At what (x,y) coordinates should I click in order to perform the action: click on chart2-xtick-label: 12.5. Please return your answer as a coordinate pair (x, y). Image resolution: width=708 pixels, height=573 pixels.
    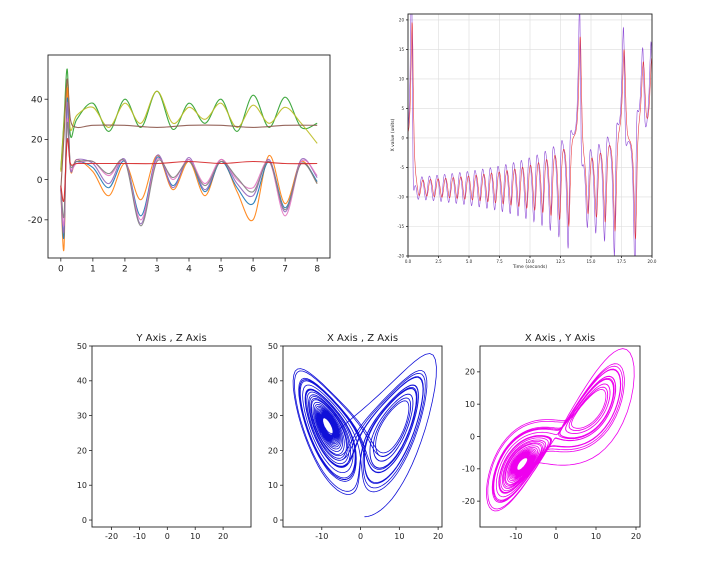
    Looking at the image, I should click on (560, 261).